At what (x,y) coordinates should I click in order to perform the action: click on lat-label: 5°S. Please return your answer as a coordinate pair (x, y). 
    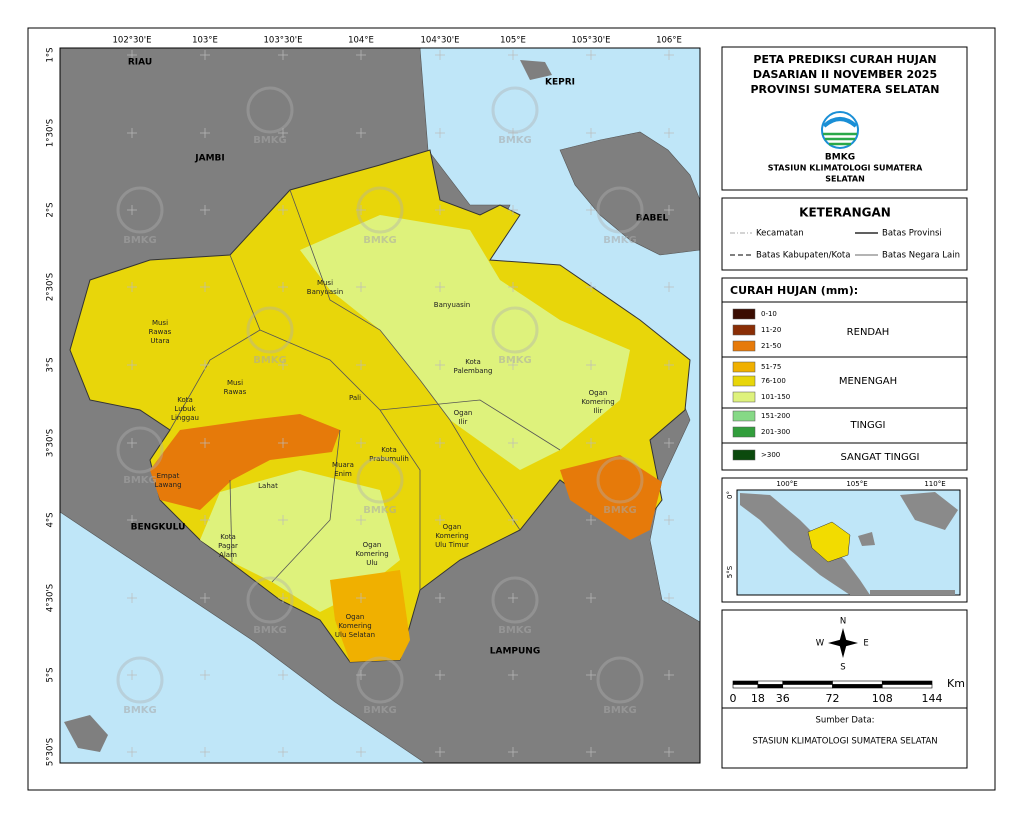
    Looking at the image, I should click on (51, 674).